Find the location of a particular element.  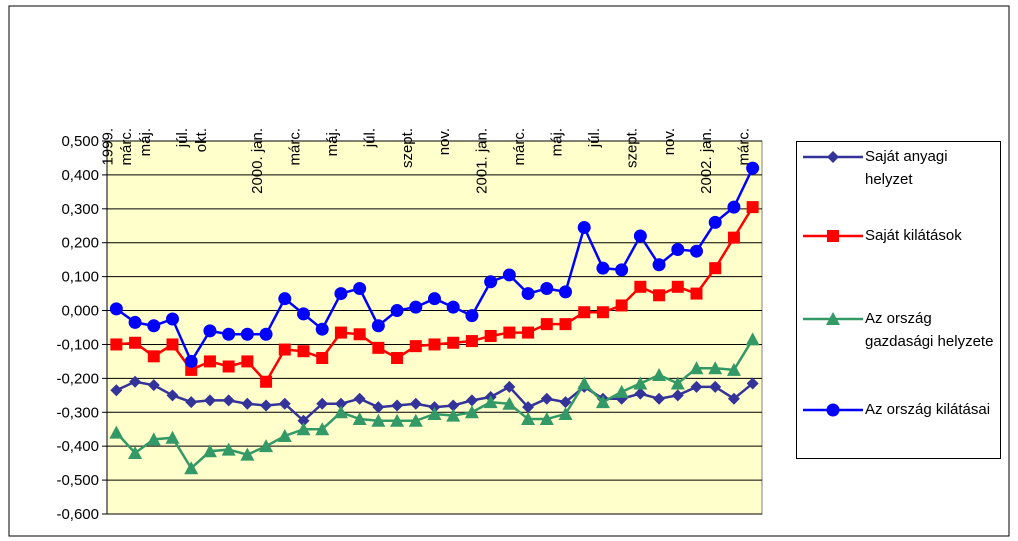

x-tick-label: 1999. is located at coordinates (107, 147).